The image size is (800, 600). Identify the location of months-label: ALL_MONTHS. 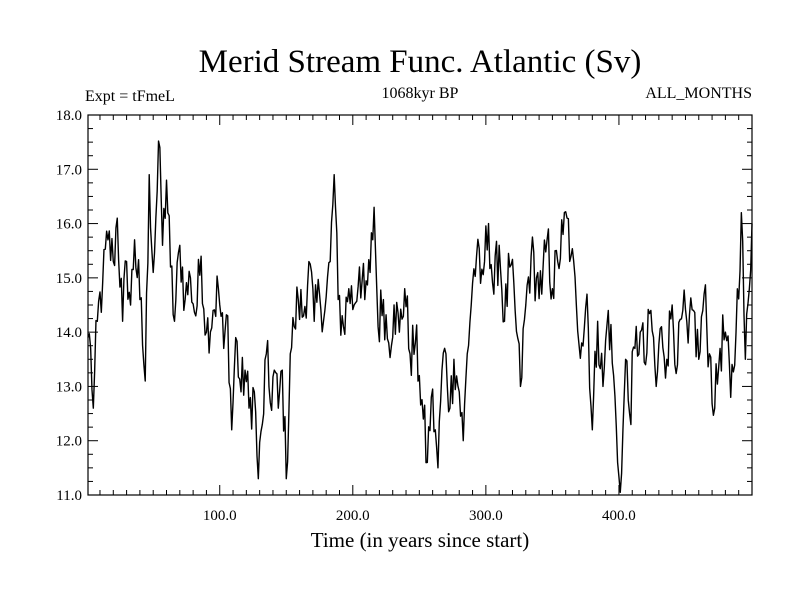
(698, 93).